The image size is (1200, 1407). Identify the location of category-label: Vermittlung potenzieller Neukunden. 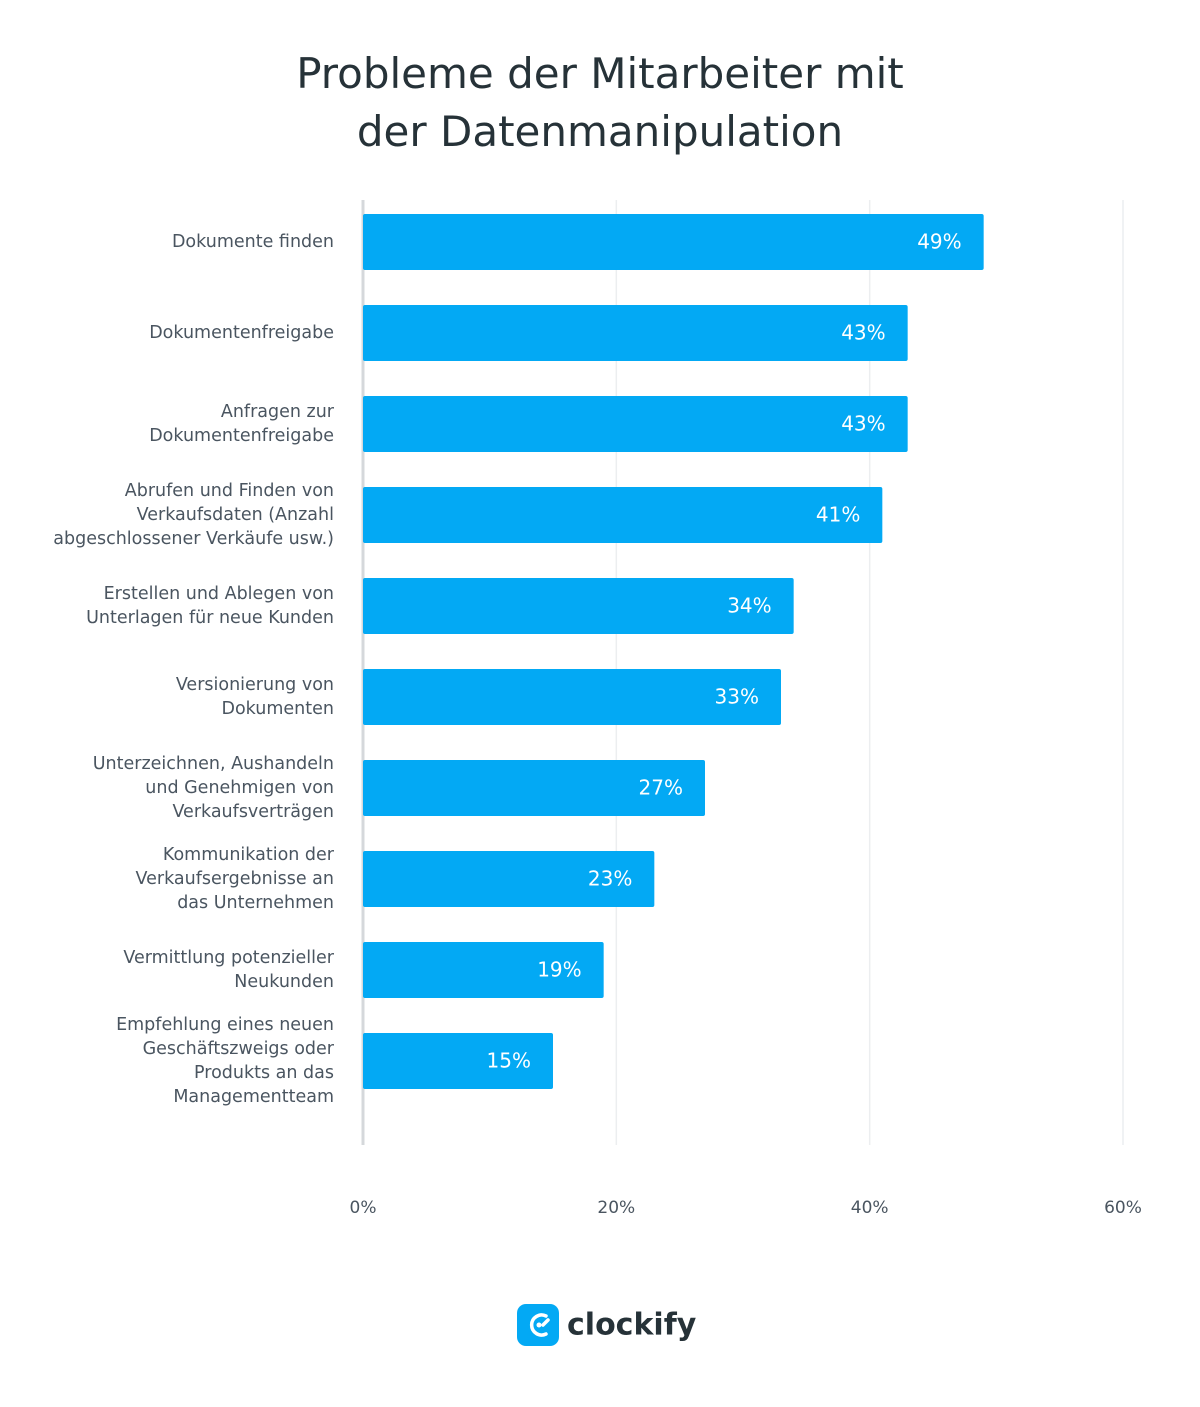
(228, 970).